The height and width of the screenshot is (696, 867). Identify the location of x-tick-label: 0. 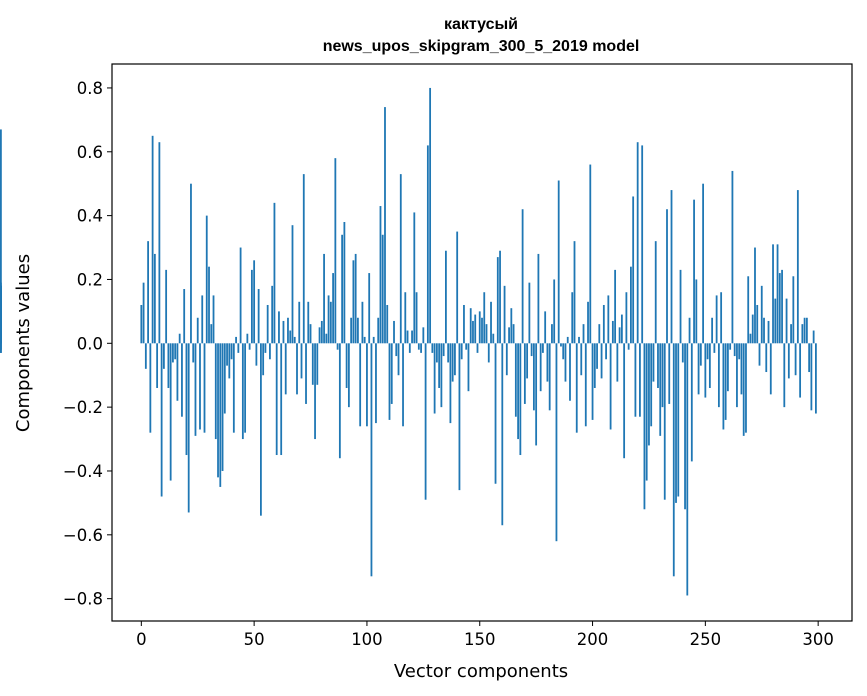
(141, 639).